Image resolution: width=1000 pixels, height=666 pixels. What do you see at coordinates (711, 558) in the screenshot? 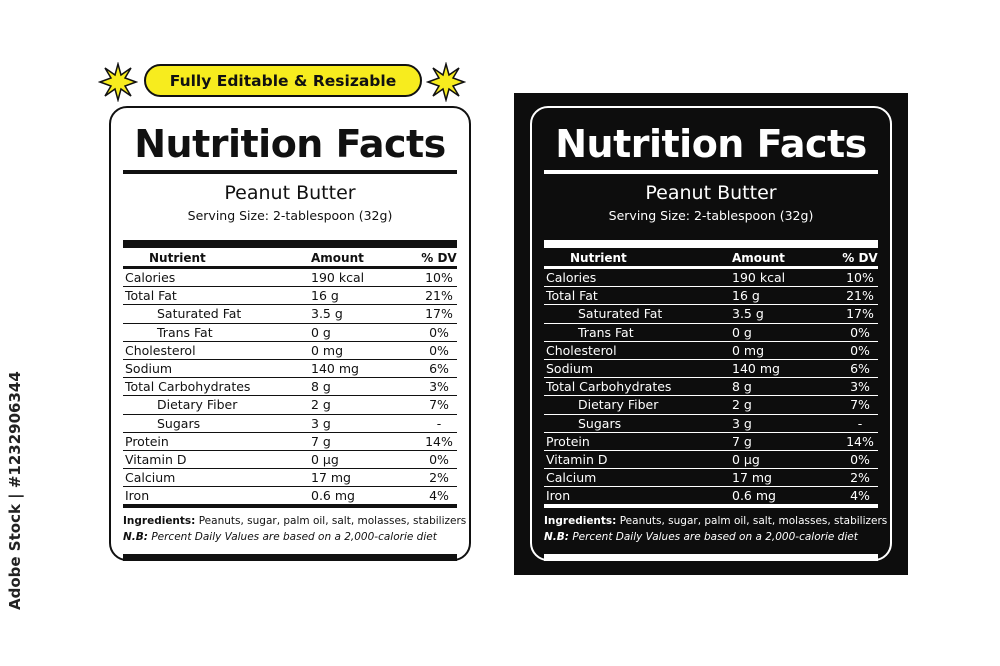
I see `bottom-rule` at bounding box center [711, 558].